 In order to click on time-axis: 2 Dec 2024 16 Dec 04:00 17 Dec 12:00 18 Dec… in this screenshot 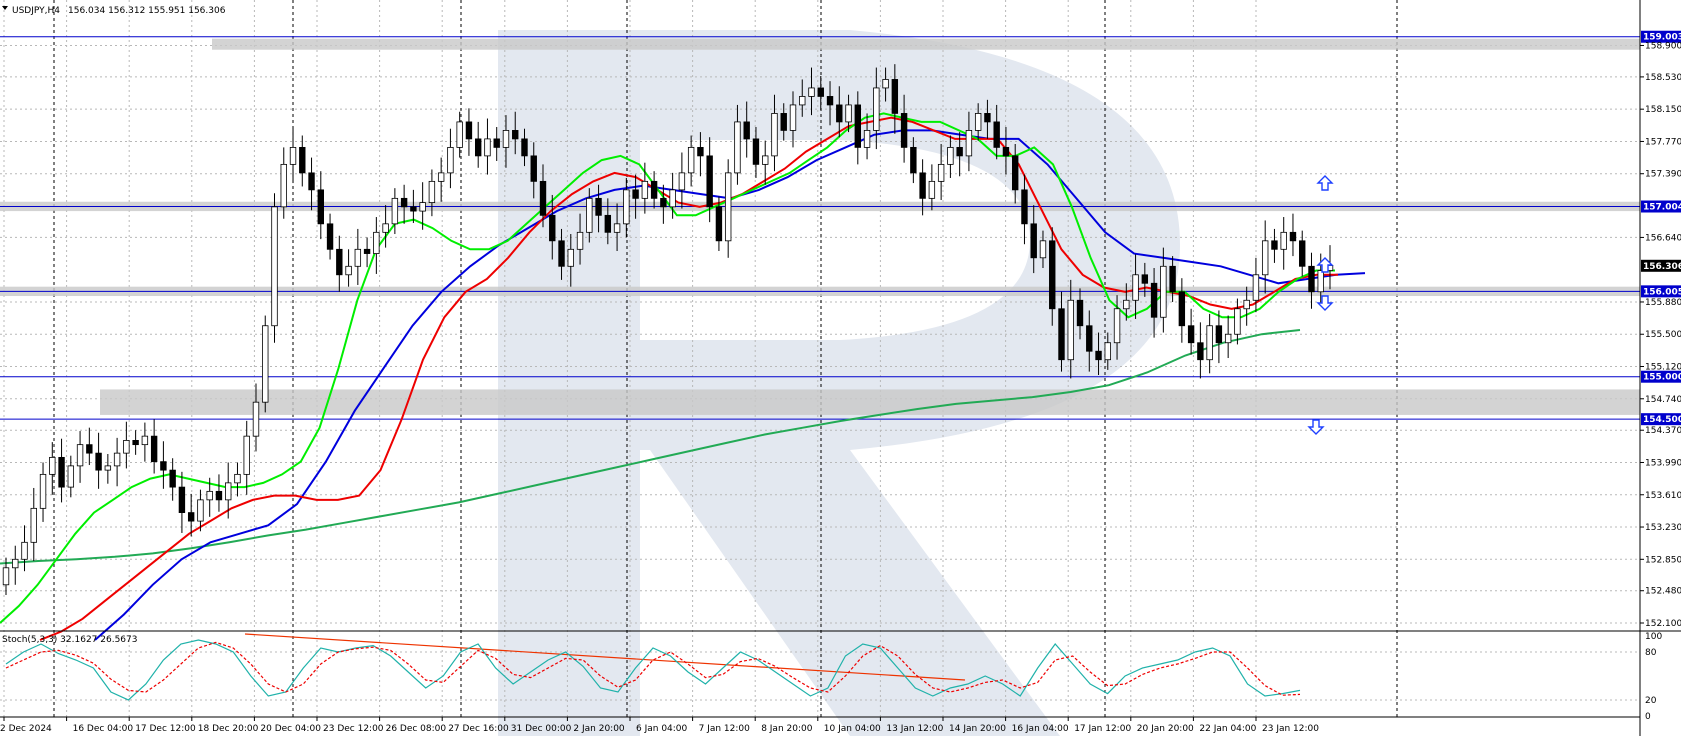, I will do `click(659, 725)`.